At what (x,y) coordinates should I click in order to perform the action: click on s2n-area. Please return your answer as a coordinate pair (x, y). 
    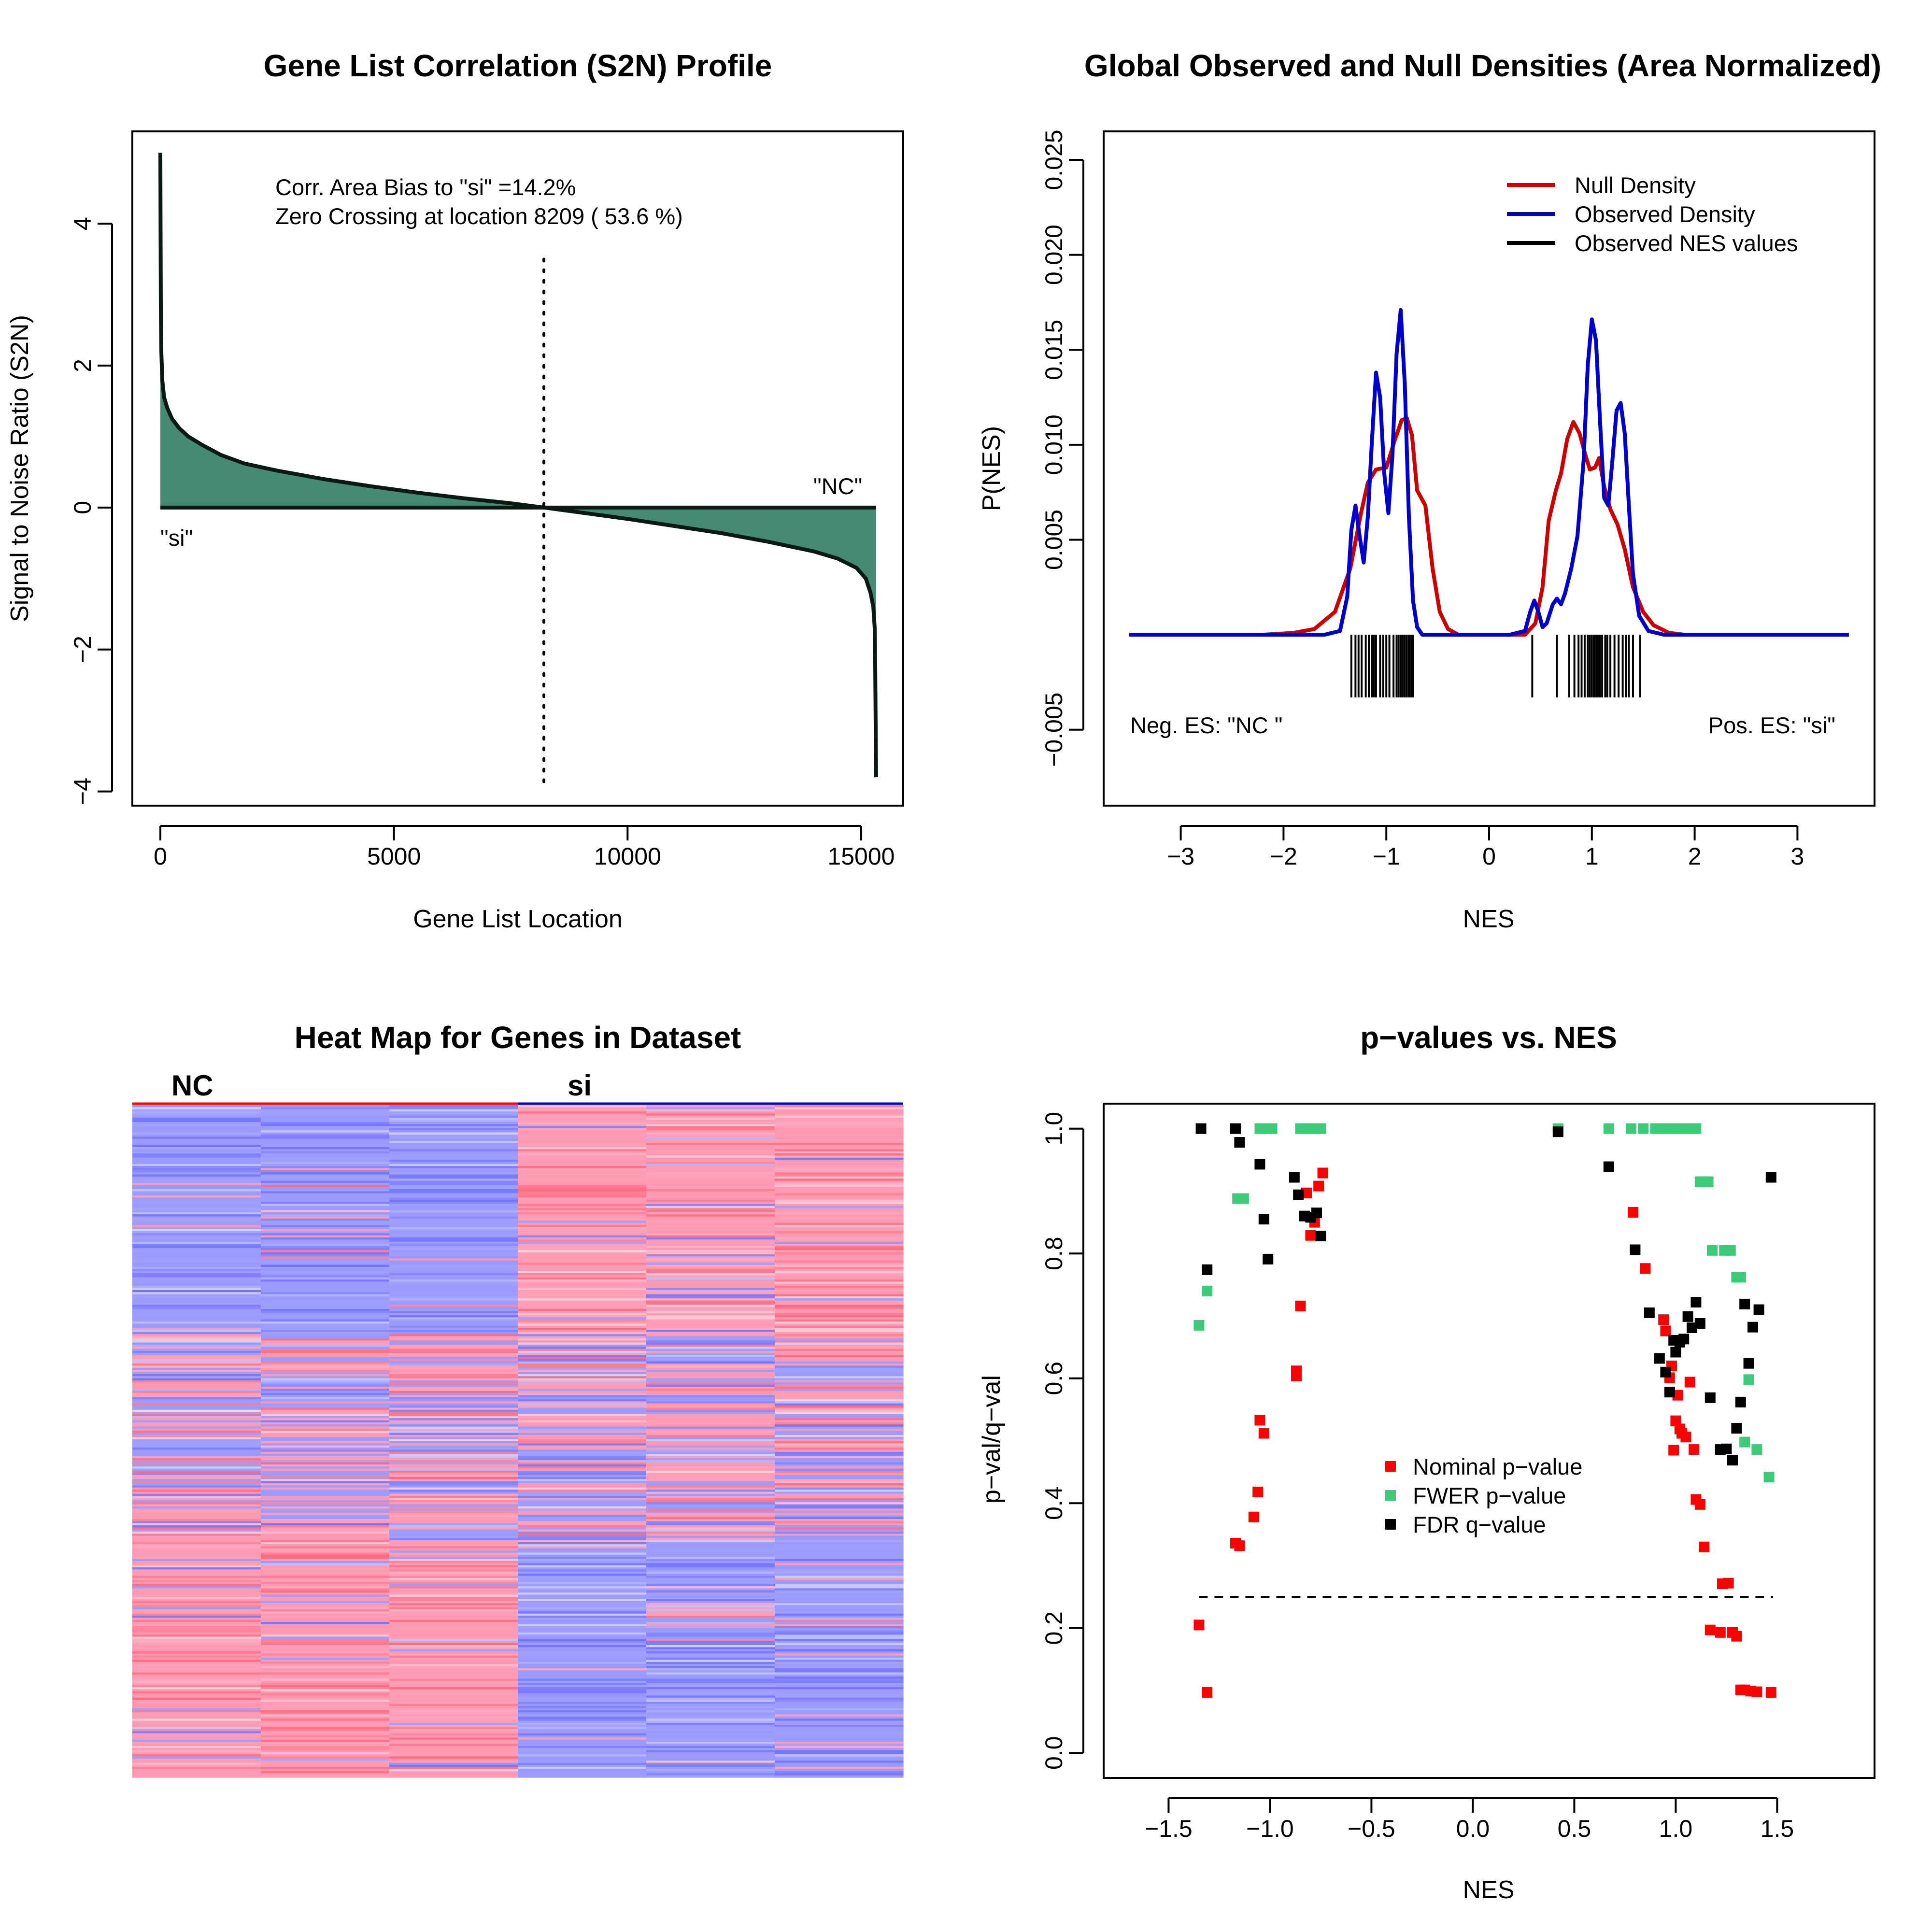
    Looking at the image, I should click on (518, 469).